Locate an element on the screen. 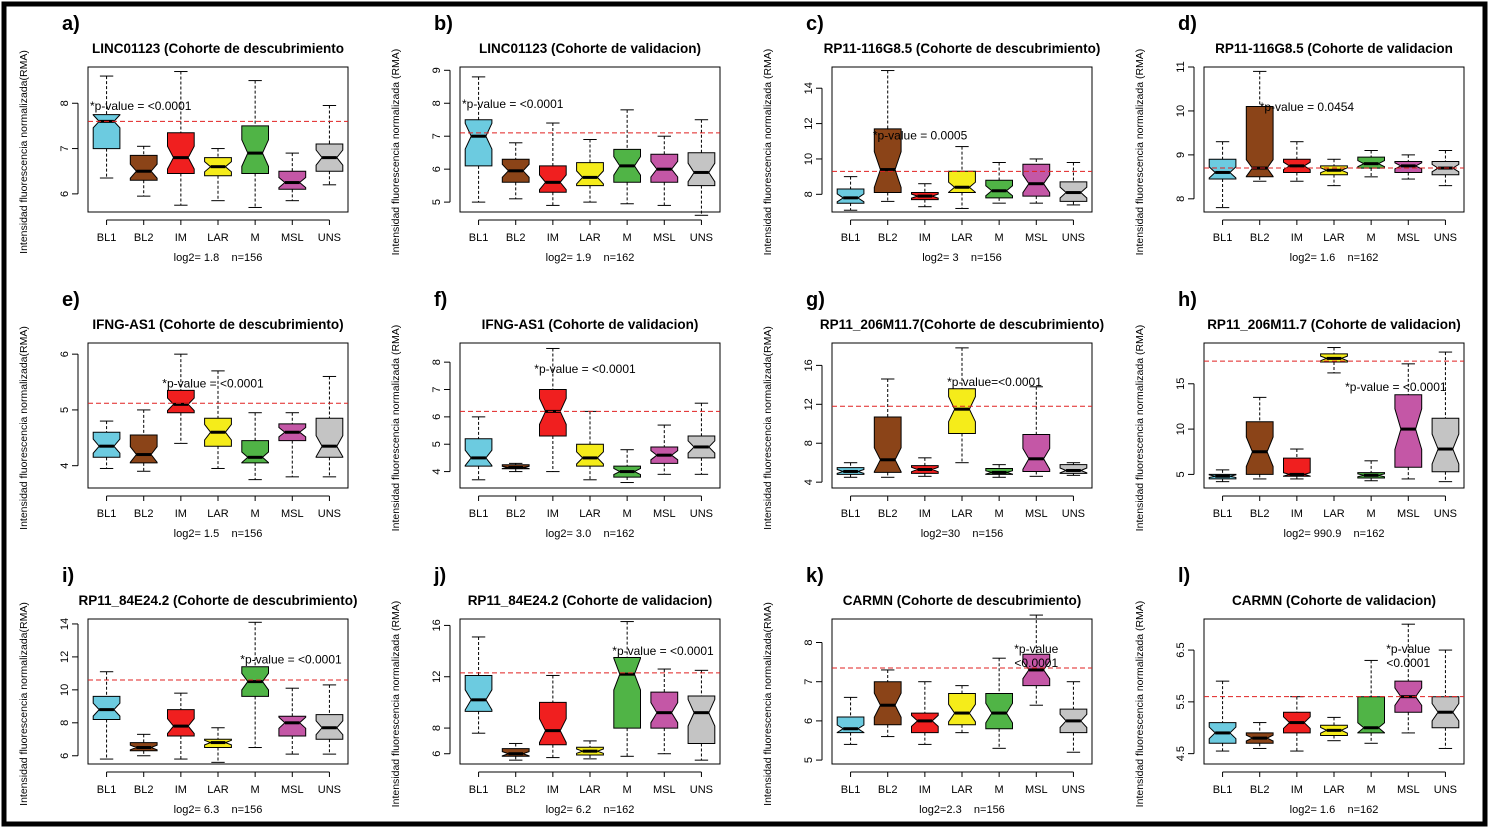 Image resolution: width=1489 pixels, height=833 pixels. y-tick-label: 6.5 is located at coordinates (1181, 649).